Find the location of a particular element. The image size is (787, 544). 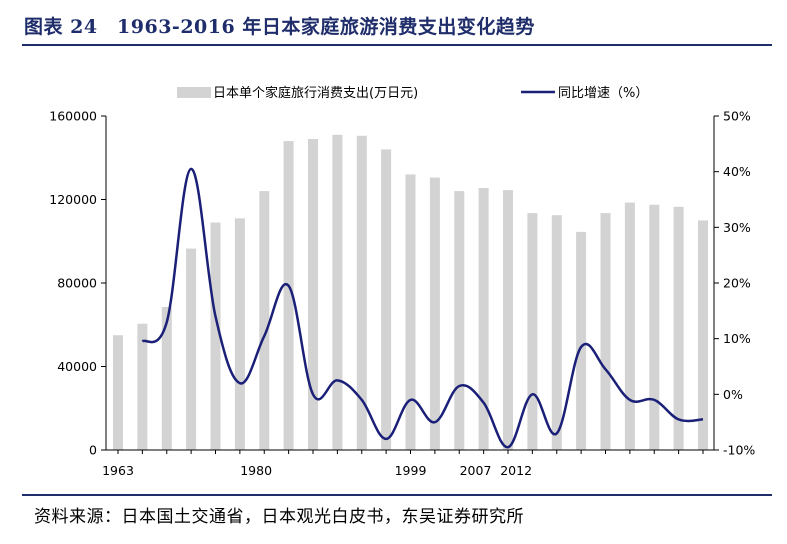

left-tick-label: 0 is located at coordinates (93, 450).